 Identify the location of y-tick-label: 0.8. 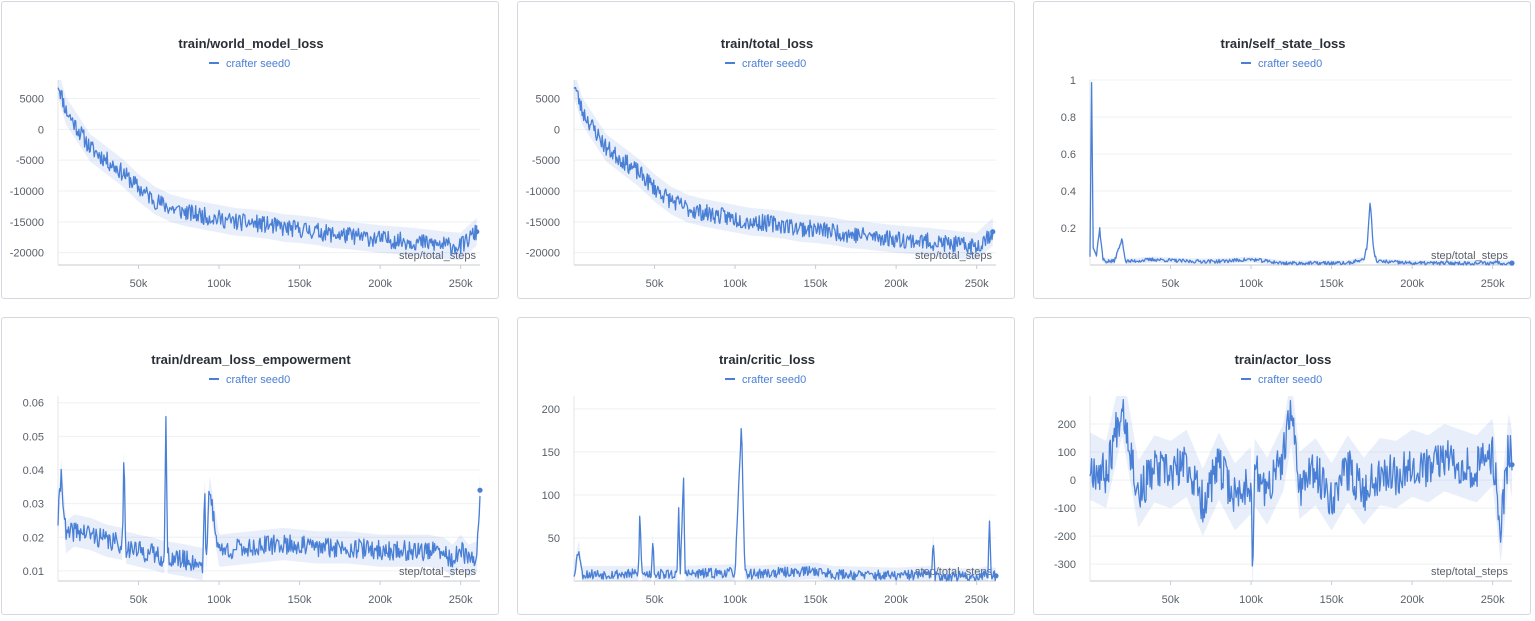
(1068, 118).